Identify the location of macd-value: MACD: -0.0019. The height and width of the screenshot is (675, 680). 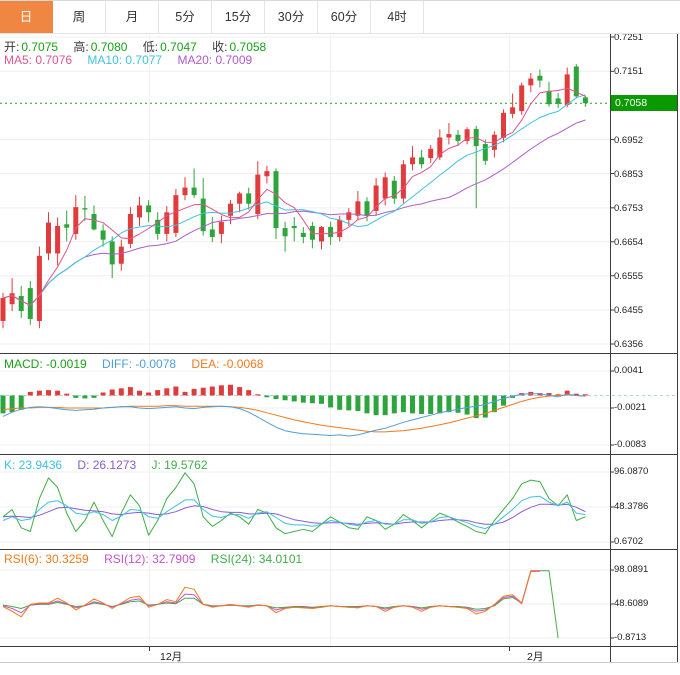
(45, 364).